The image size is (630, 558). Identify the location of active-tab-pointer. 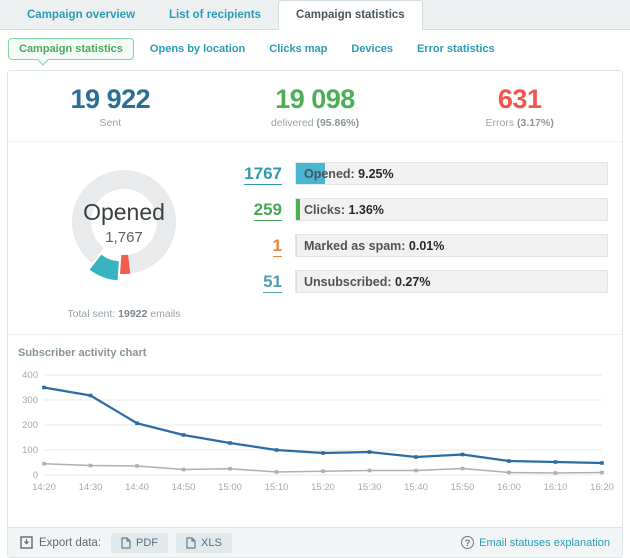
(43, 59).